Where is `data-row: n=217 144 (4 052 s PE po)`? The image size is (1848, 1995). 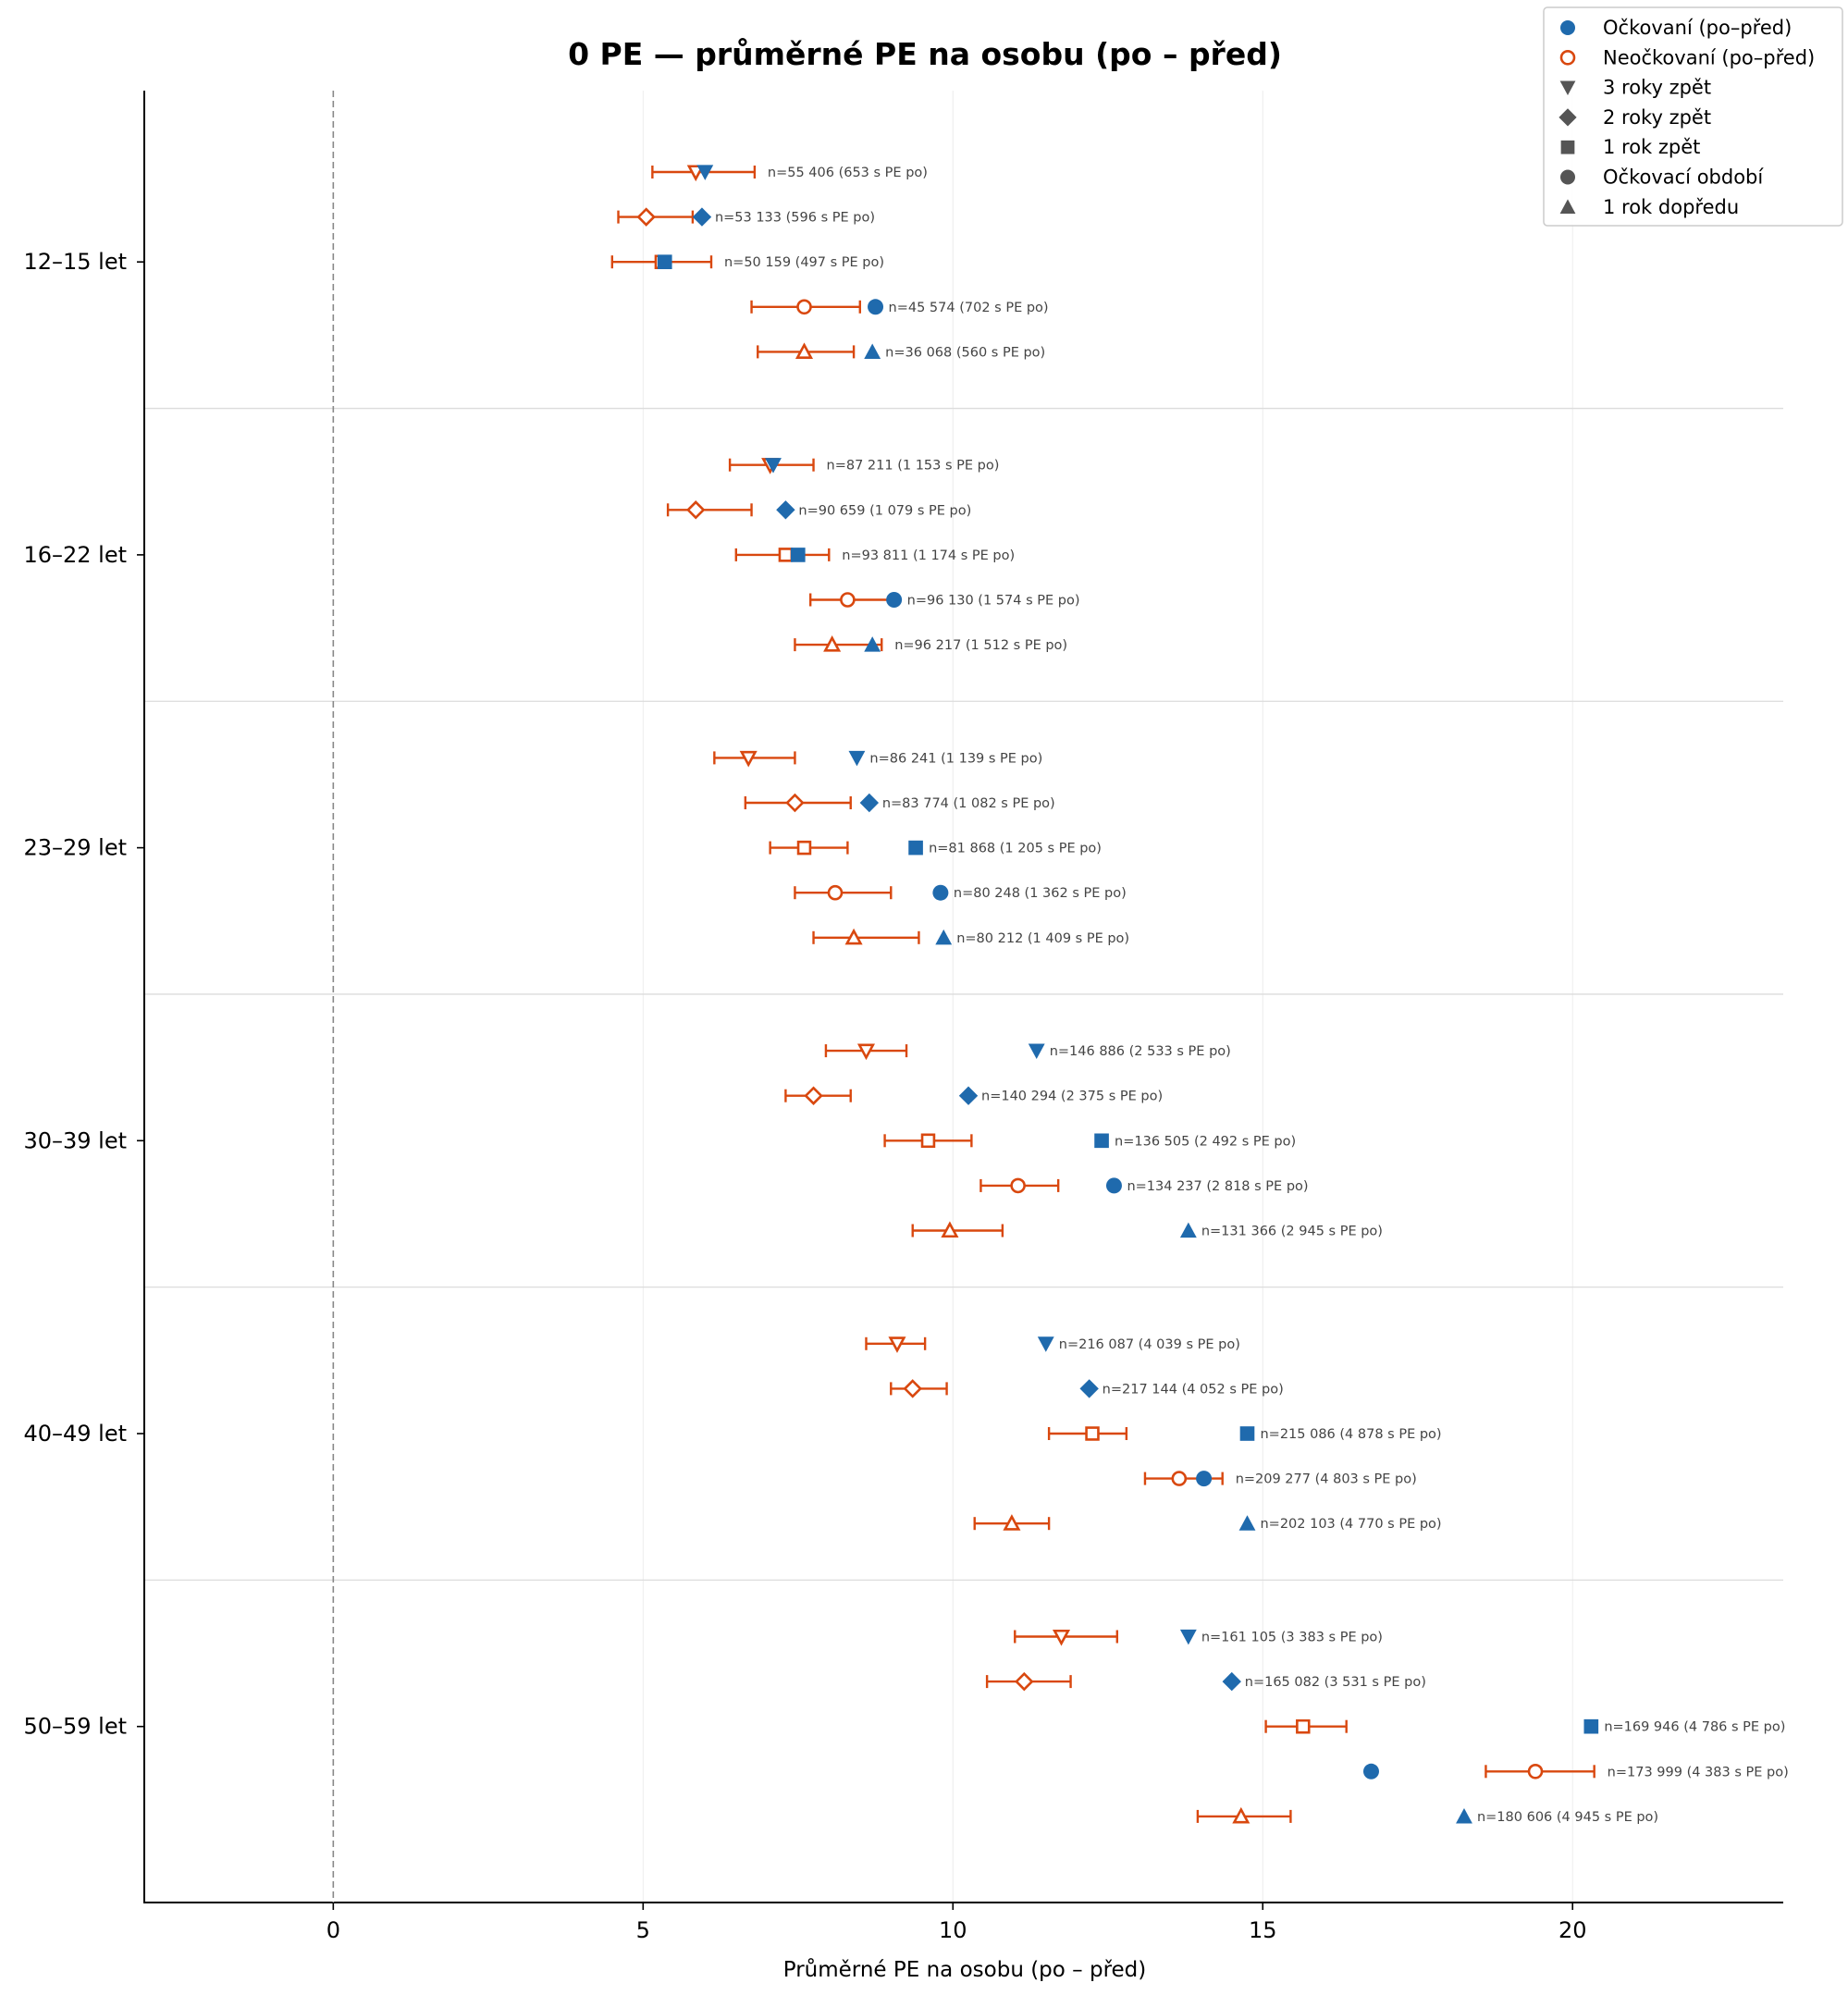
data-row: n=217 144 (4 052 s PE po) is located at coordinates (1087, 1388).